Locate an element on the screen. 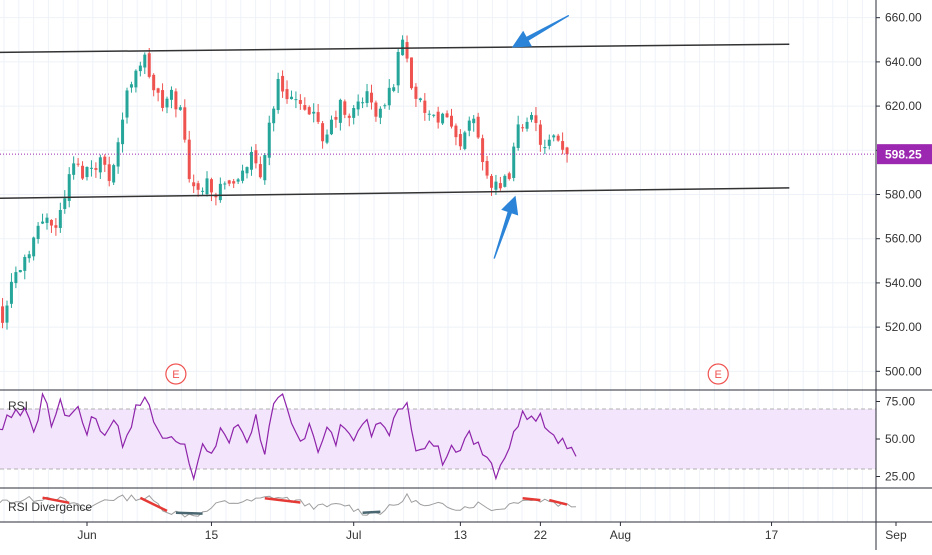 Image resolution: width=932 pixels, height=555 pixels. bullish-divergence-mark is located at coordinates (189, 513).